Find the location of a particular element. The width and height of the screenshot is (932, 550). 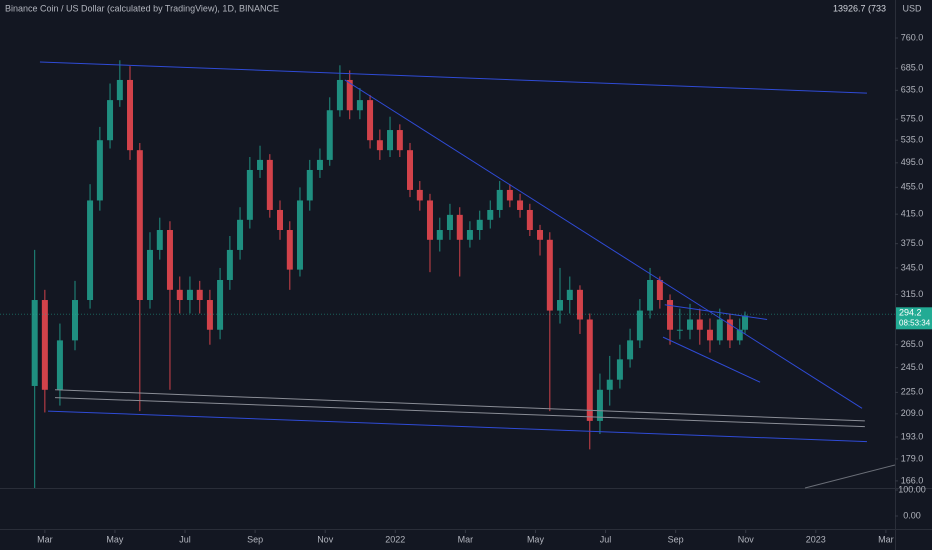

y-tick-label: 166.0 is located at coordinates (912, 480).